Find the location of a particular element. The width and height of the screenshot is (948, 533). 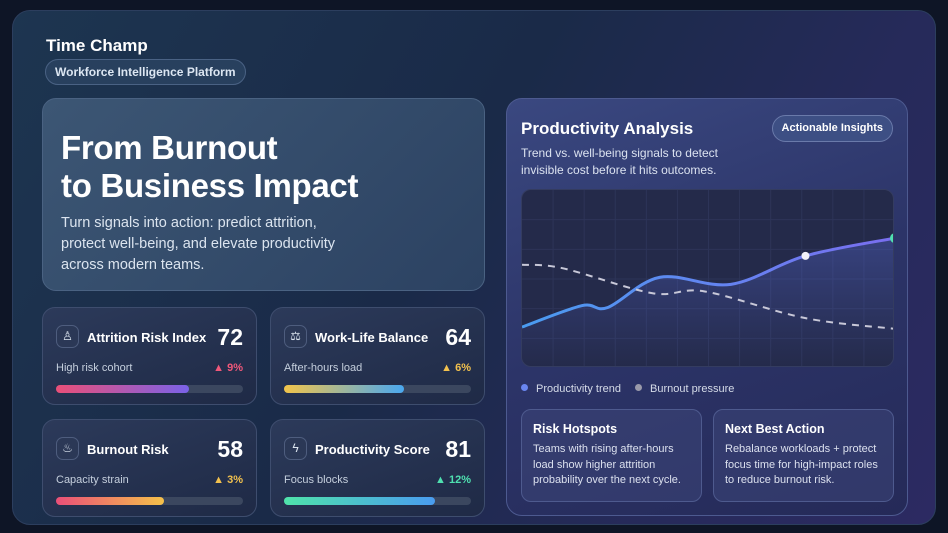

metric-subtitle: High risk cohort is located at coordinates (94, 368).